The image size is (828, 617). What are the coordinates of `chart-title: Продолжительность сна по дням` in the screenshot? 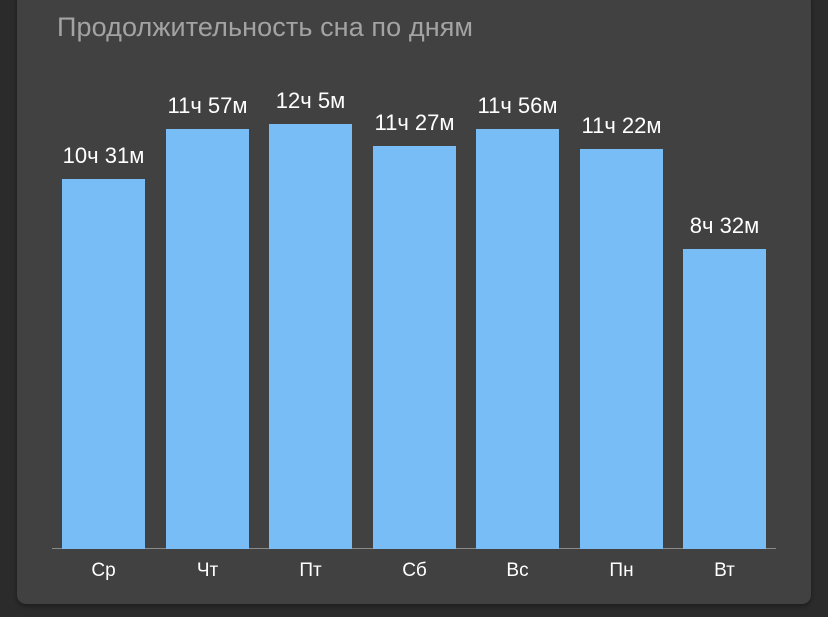 It's located at (265, 27).